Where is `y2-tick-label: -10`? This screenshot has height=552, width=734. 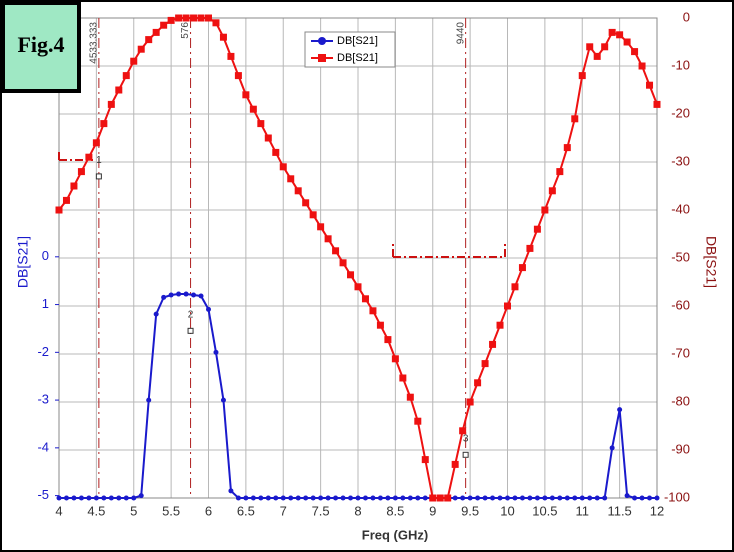 y2-tick-label: -10 is located at coordinates (680, 64).